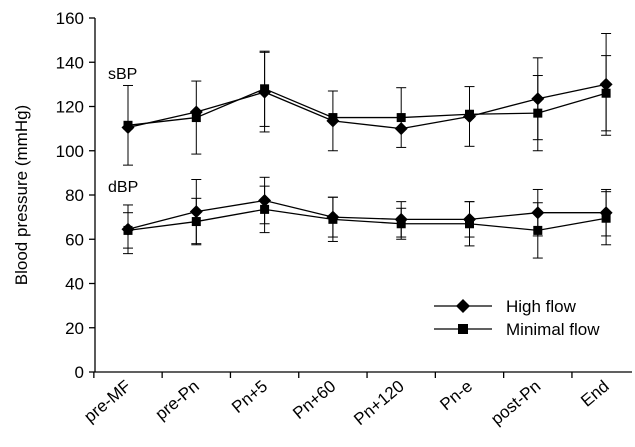 The height and width of the screenshot is (447, 635). I want to click on x-tick-label: Pn-e, so click(456, 396).